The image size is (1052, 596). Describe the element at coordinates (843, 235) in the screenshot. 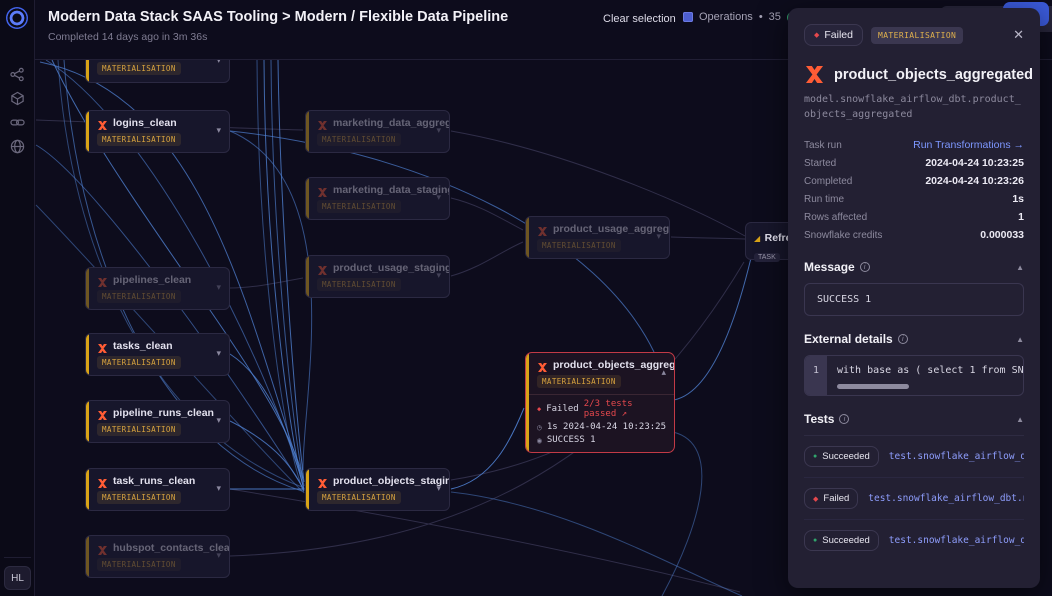

I see `credits-label: Snowflake credits` at that location.